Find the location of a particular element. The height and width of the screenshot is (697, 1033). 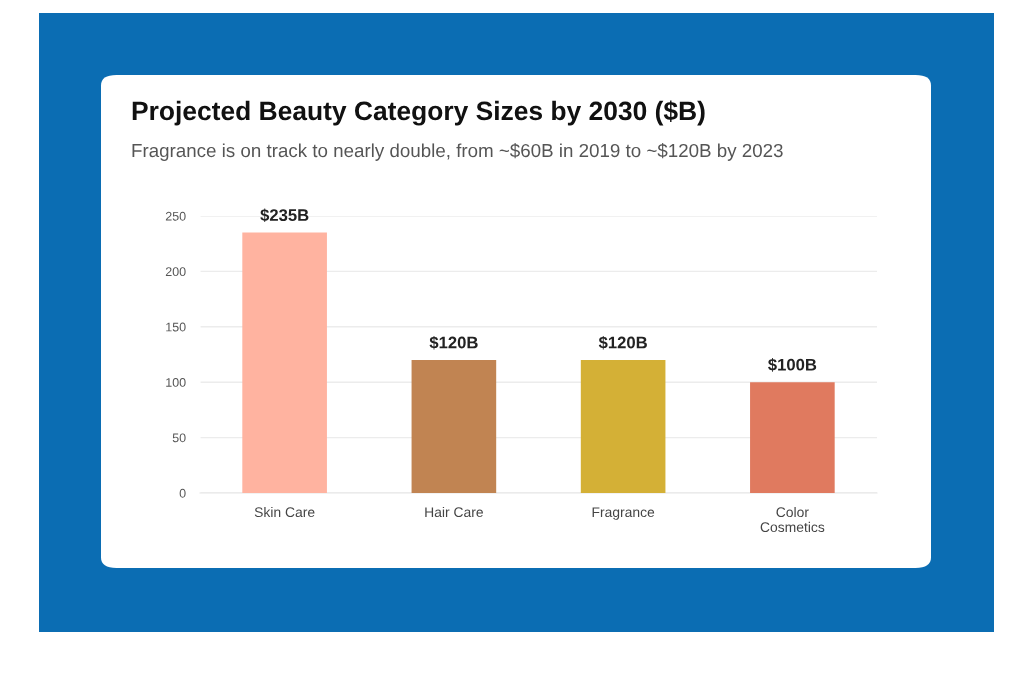

chart-subtitle: Fragrance is on track to nearly double, from ~$60B in 2019 to ~$120B by 2023 is located at coordinates (457, 152).